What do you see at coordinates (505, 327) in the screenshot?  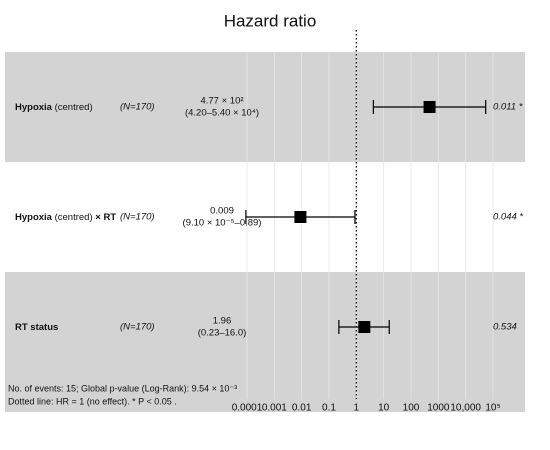 I see `p-label: 0.534` at bounding box center [505, 327].